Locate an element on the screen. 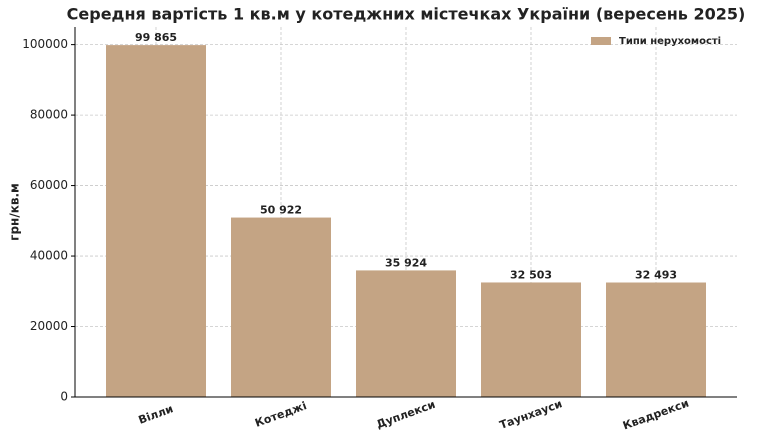 Image resolution: width=768 pixels, height=443 pixels. x-tick-label: Таунхауси is located at coordinates (531, 414).